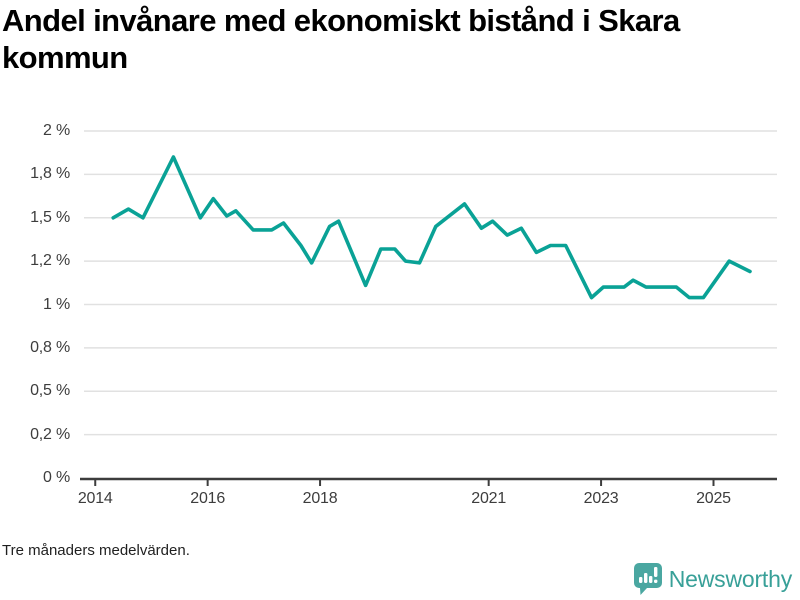  I want to click on x-axis-tick-label: 2021, so click(489, 498).